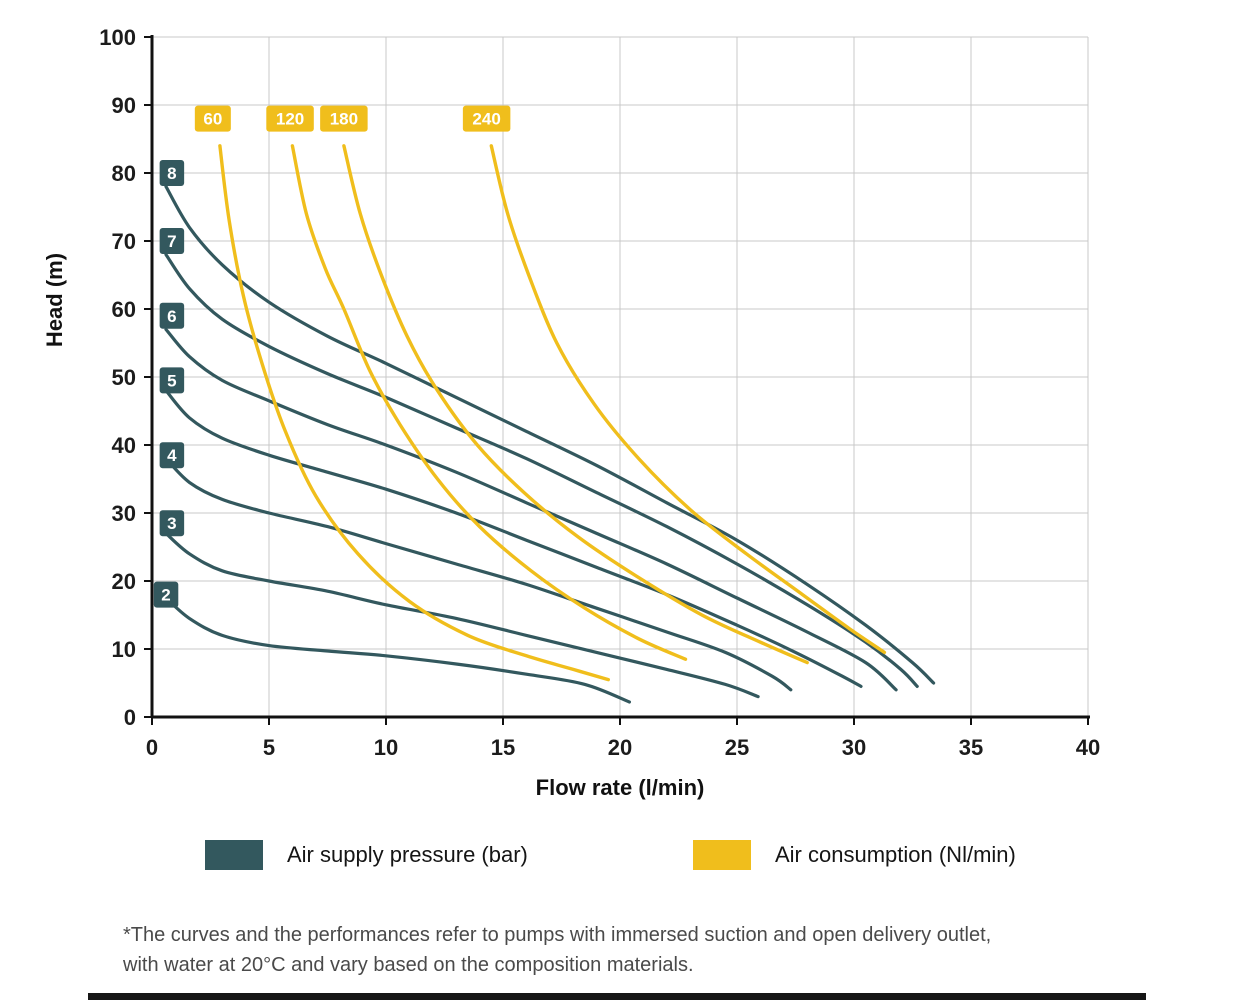  Describe the element at coordinates (124, 513) in the screenshot. I see `y-tick-label: 30` at that location.